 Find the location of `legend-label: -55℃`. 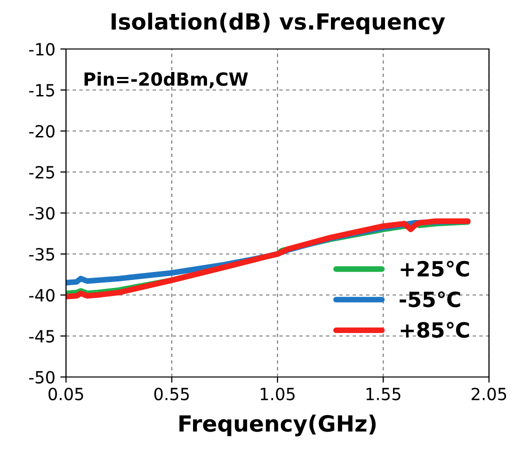

legend-label: -55℃ is located at coordinates (430, 299).